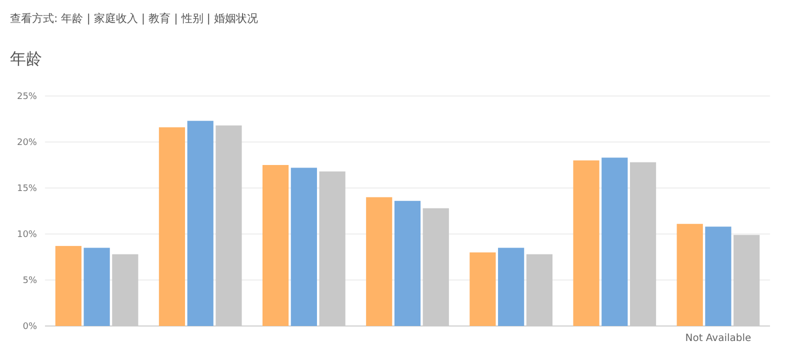 The width and height of the screenshot is (800, 361). I want to click on y-tick-label: 25%, so click(27, 97).